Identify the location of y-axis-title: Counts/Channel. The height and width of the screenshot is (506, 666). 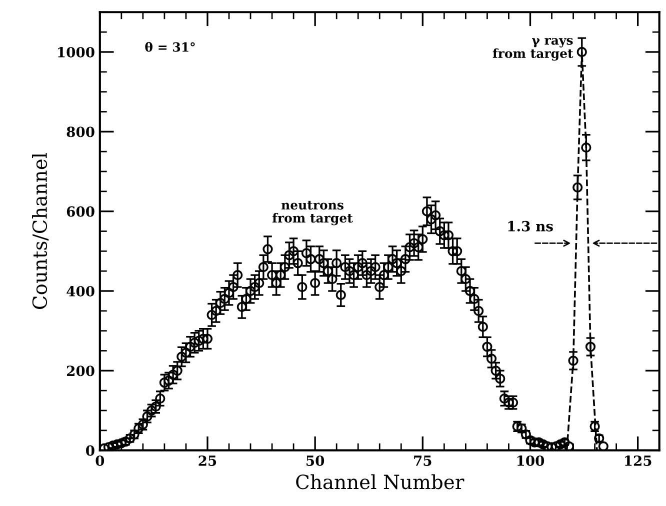
(40, 231).